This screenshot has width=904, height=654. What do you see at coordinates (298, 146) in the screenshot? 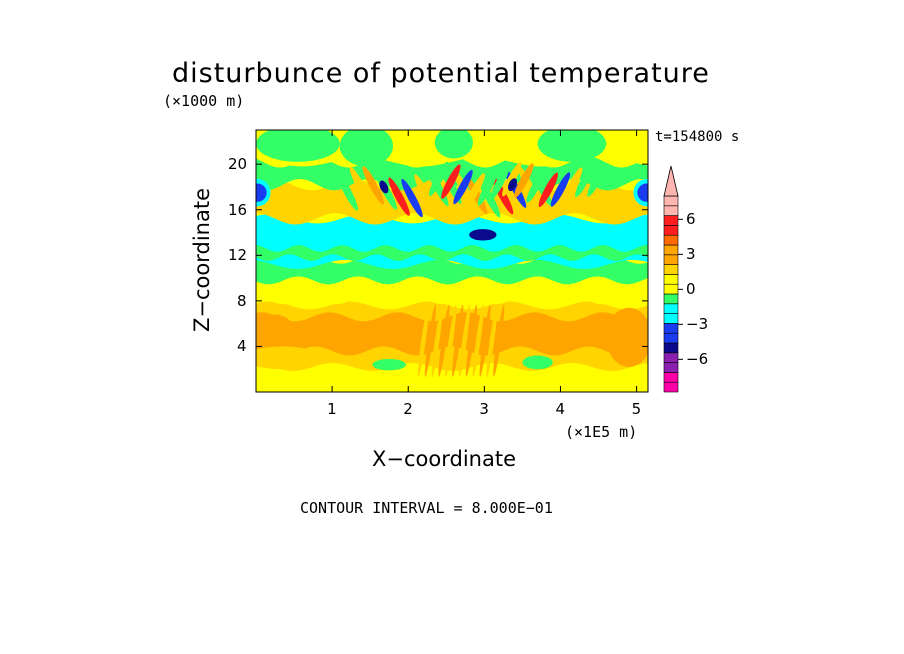
I see `top-green-lobe-left` at bounding box center [298, 146].